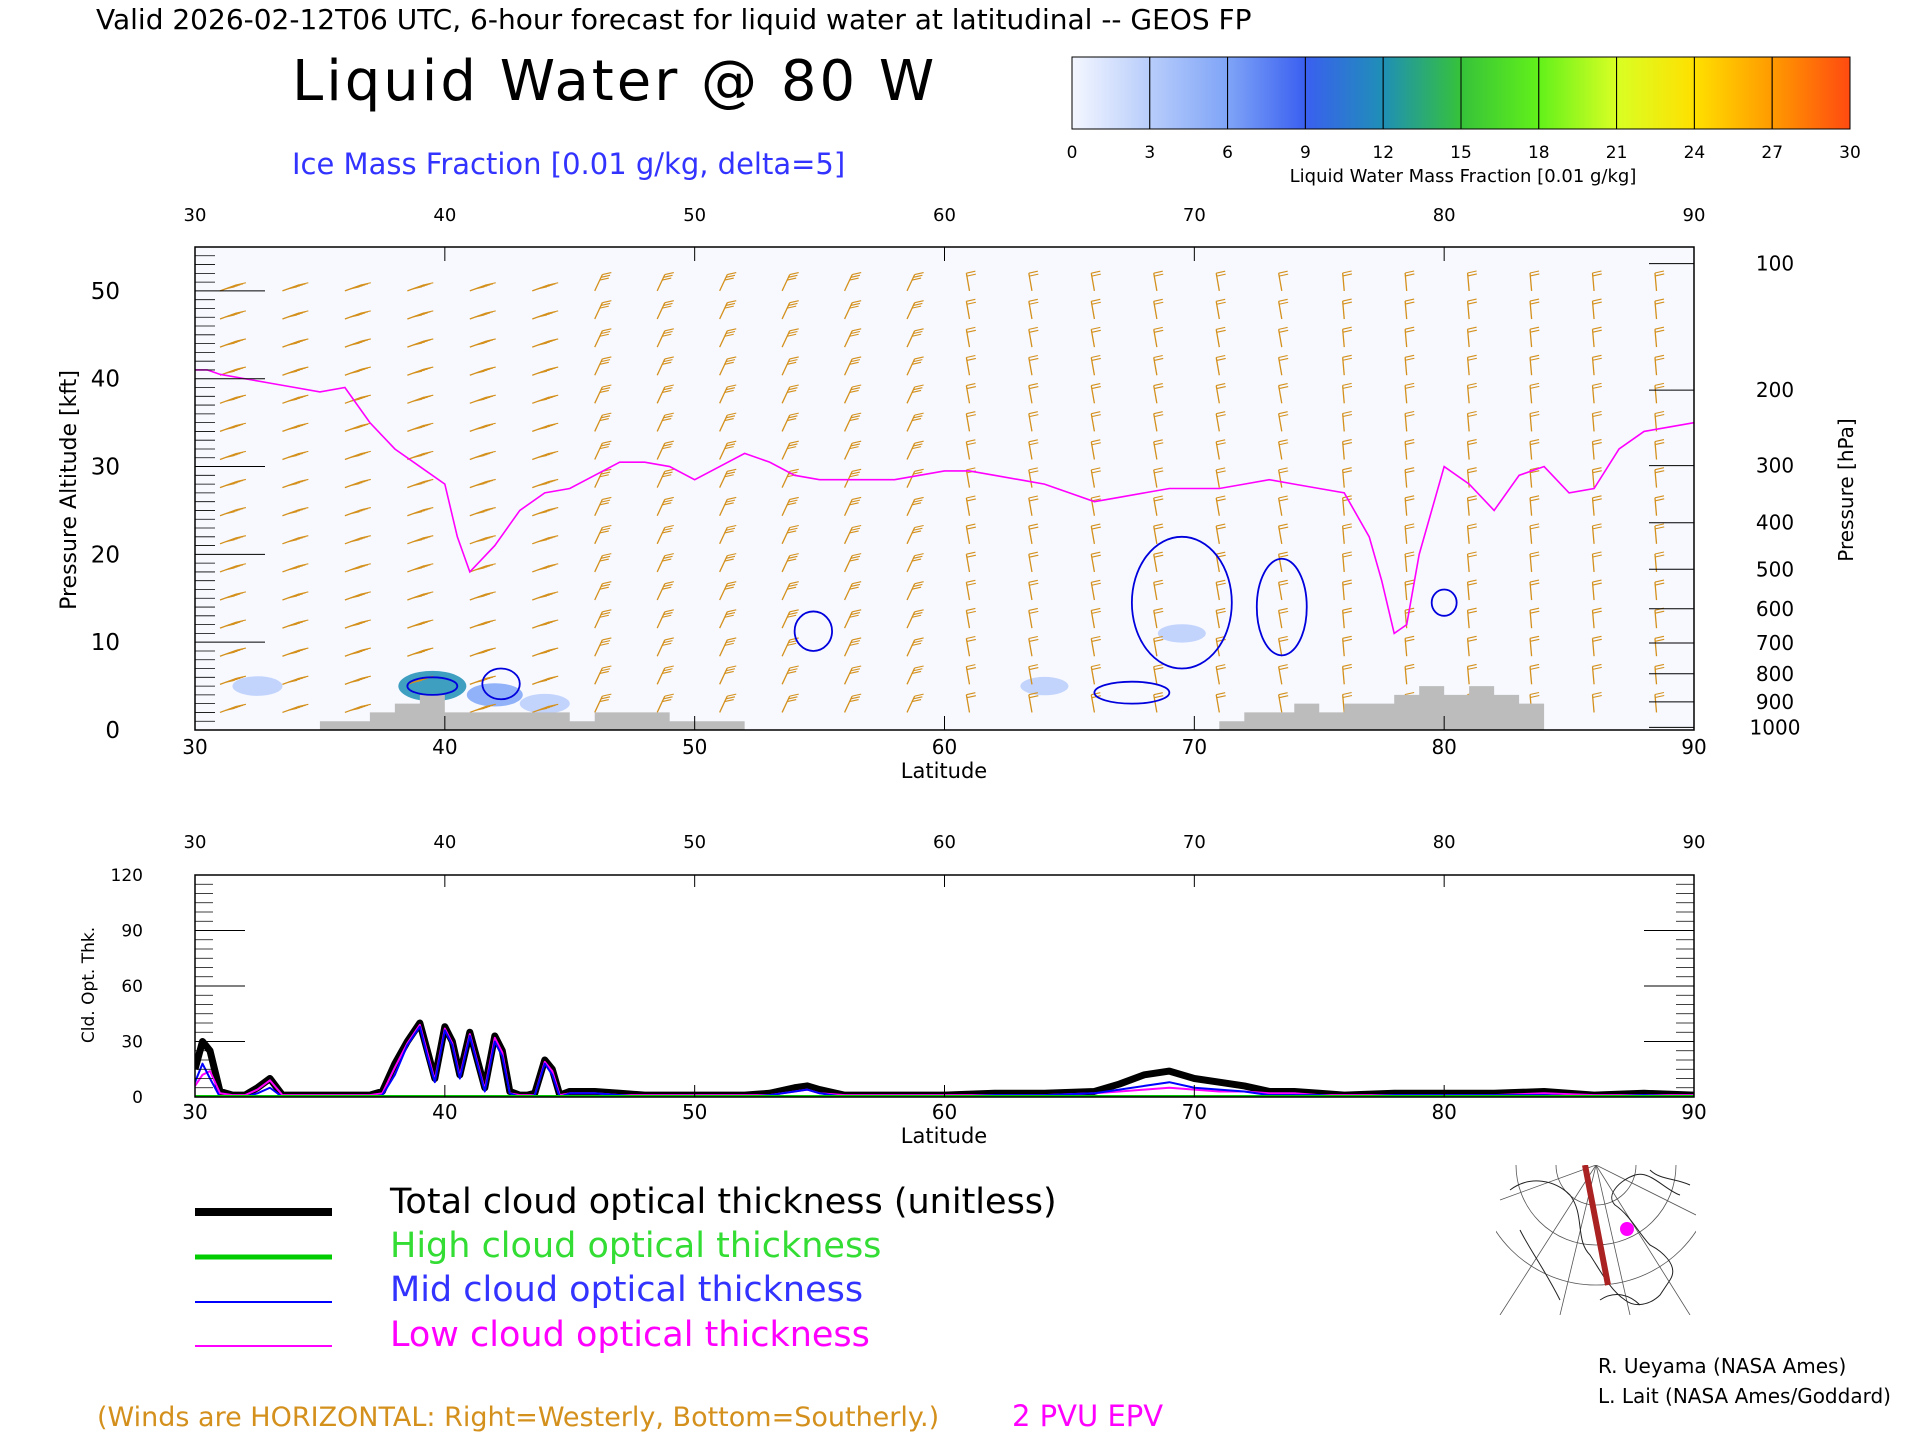 The image size is (1920, 1444). Describe the element at coordinates (194, 747) in the screenshot. I see `top-x-tick-label: 30` at that location.